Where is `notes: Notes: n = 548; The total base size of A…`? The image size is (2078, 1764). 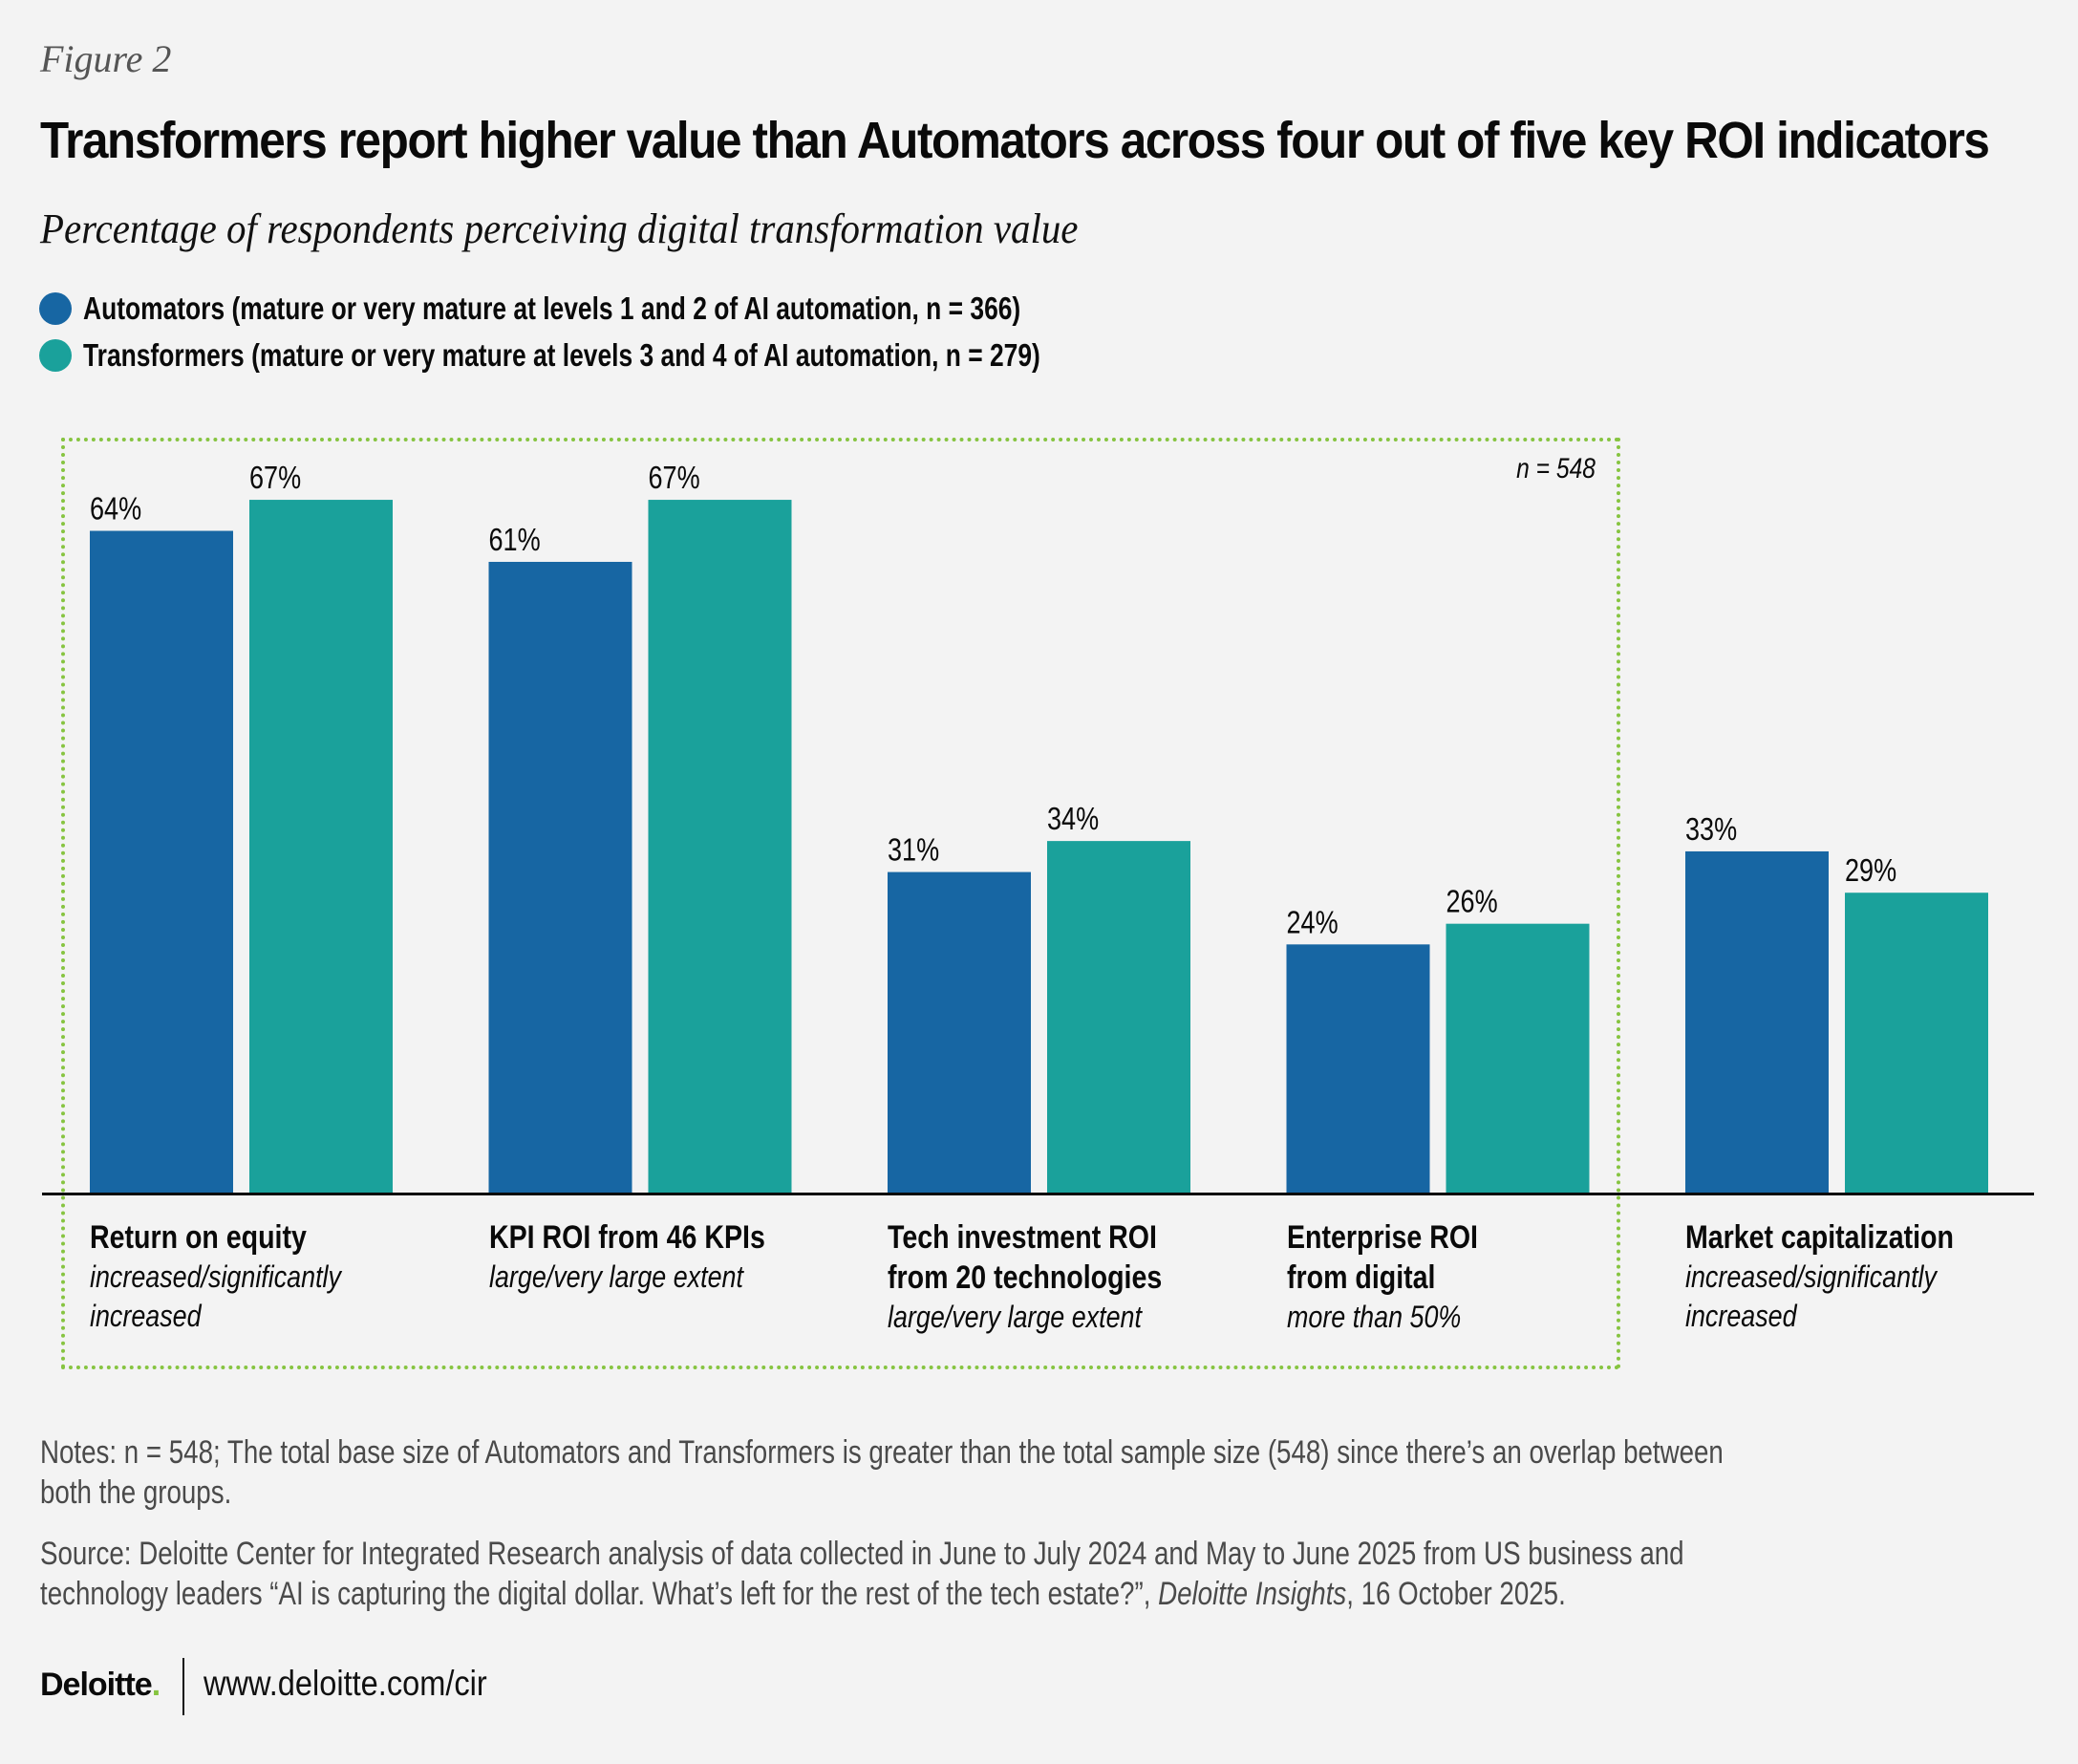
notes: Notes: n = 548; The total base size of A… is located at coordinates (1043, 1471).